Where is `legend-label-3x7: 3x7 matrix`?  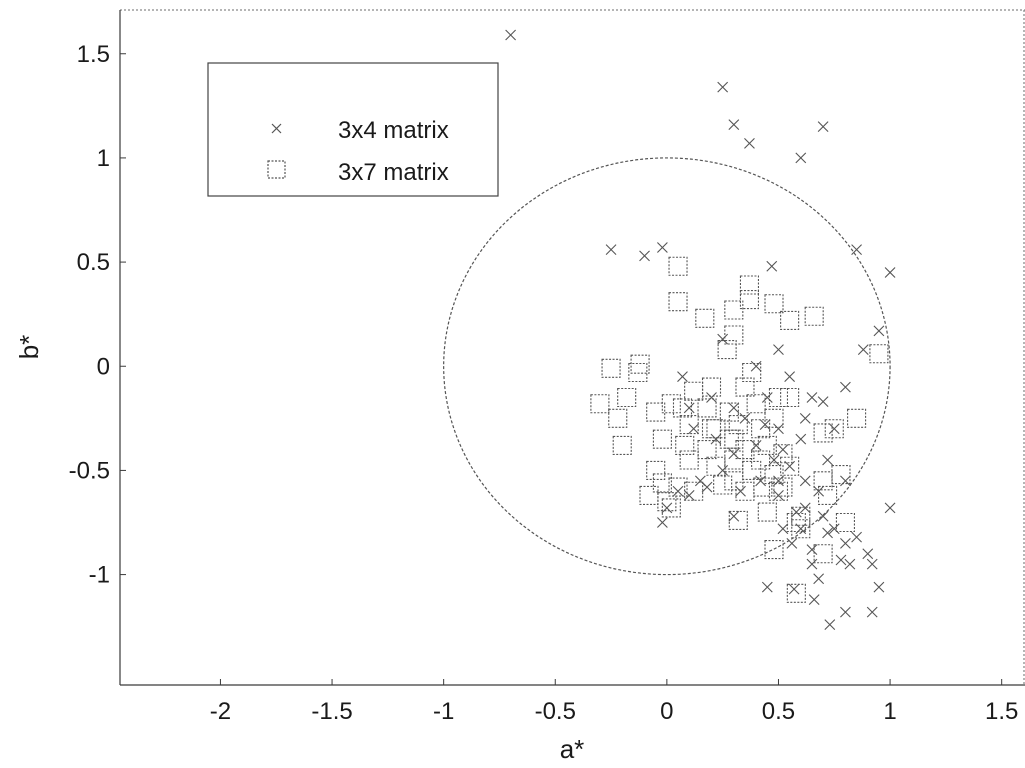 legend-label-3x7: 3x7 matrix is located at coordinates (393, 172).